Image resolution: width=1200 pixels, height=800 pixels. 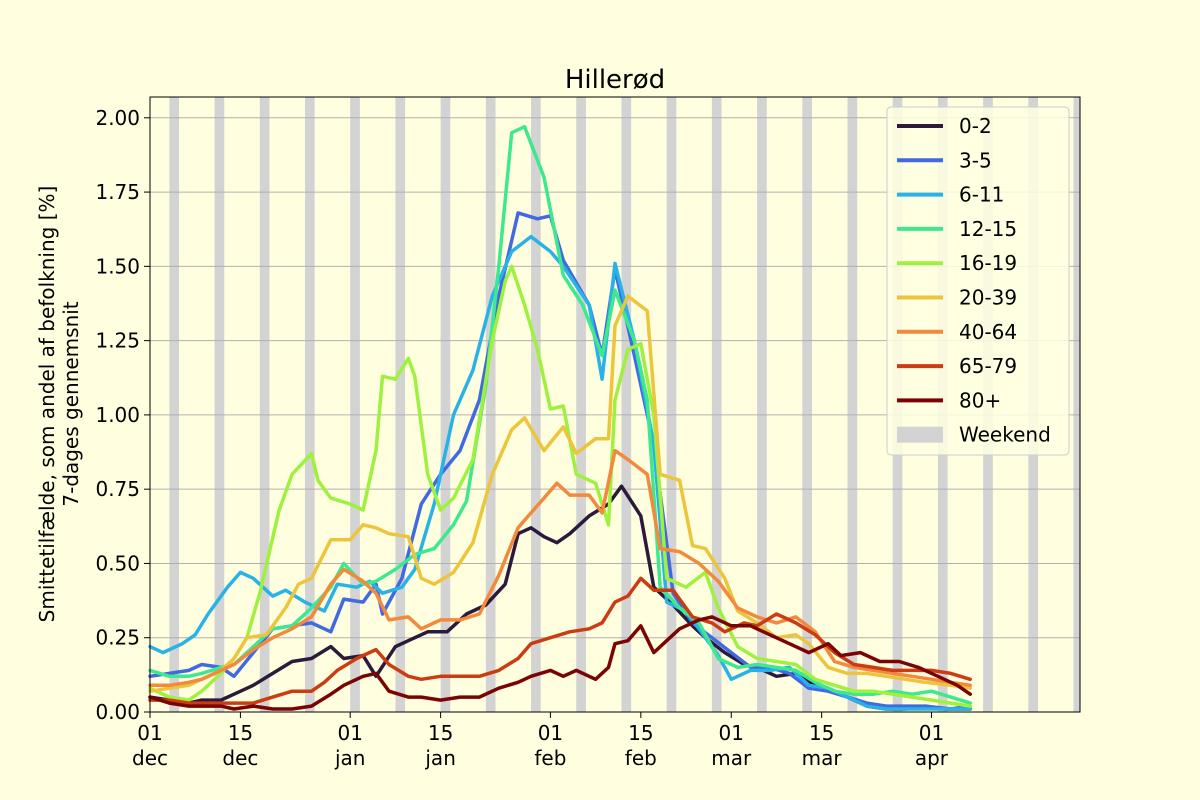 What do you see at coordinates (117, 118) in the screenshot?
I see `y-tick-label: 2.00` at bounding box center [117, 118].